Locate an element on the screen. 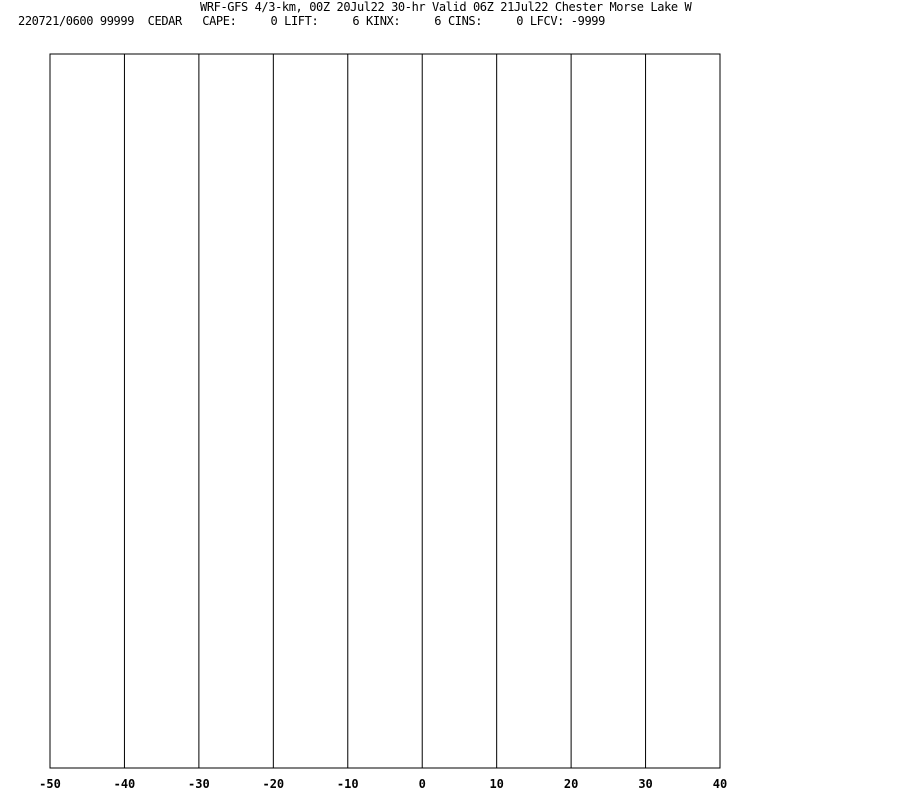 This screenshot has width=900, height=800. temperature-tick-label: 40 is located at coordinates (720, 784).